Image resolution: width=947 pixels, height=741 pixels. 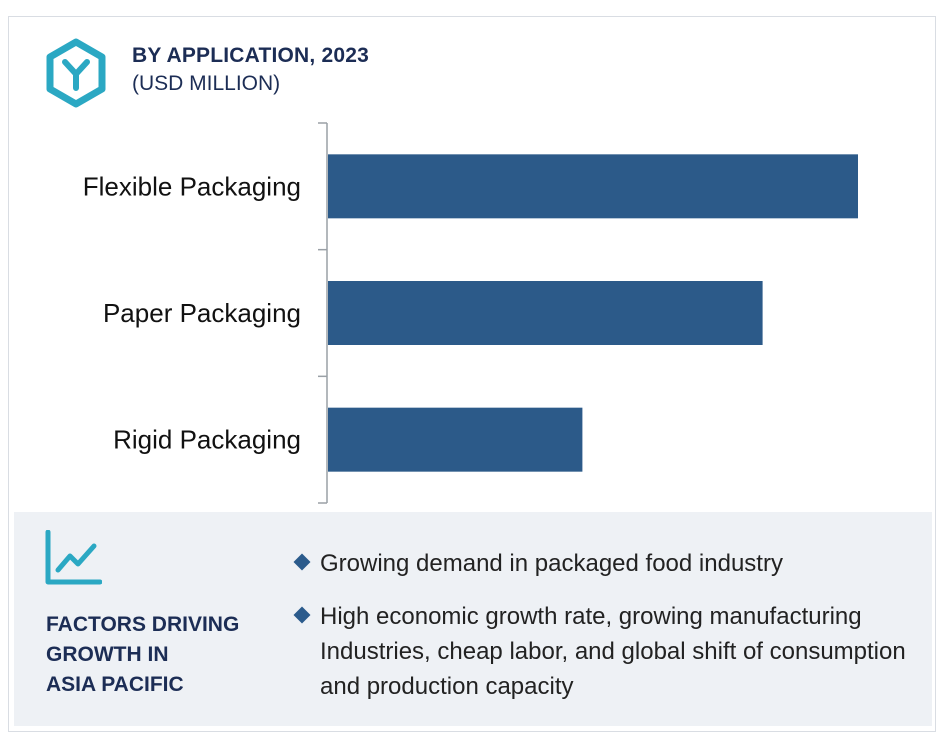 I want to click on category-label: Flexible Packaging, so click(x=192, y=186).